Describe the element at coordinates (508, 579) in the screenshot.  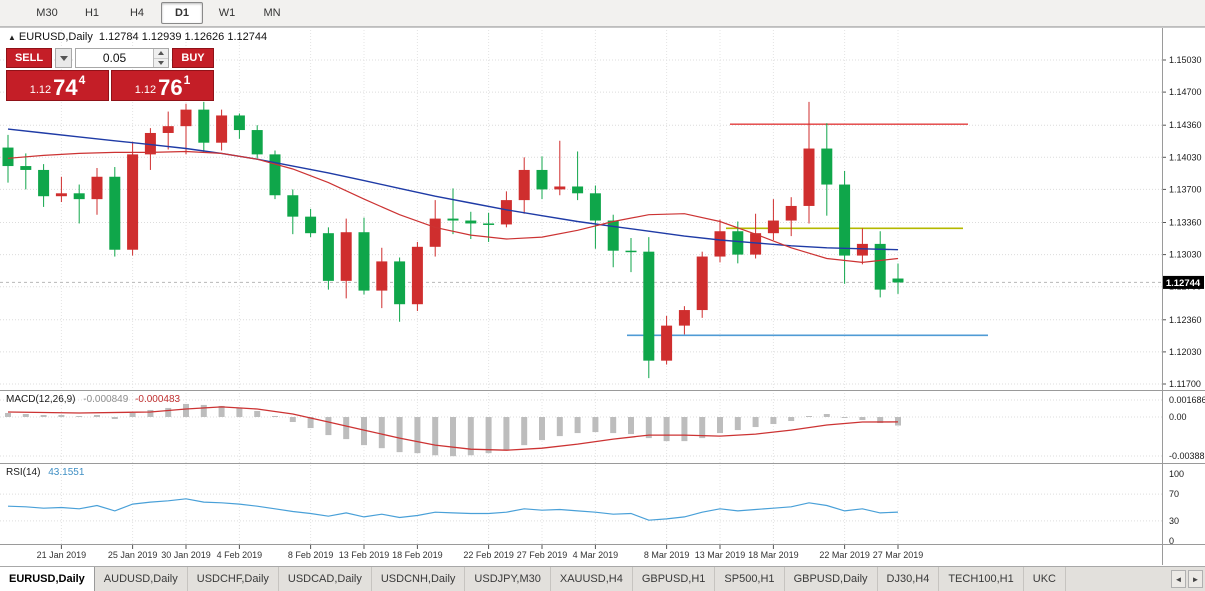
I see `tab-usdjpy-m30: USDJPY,M30` at that location.